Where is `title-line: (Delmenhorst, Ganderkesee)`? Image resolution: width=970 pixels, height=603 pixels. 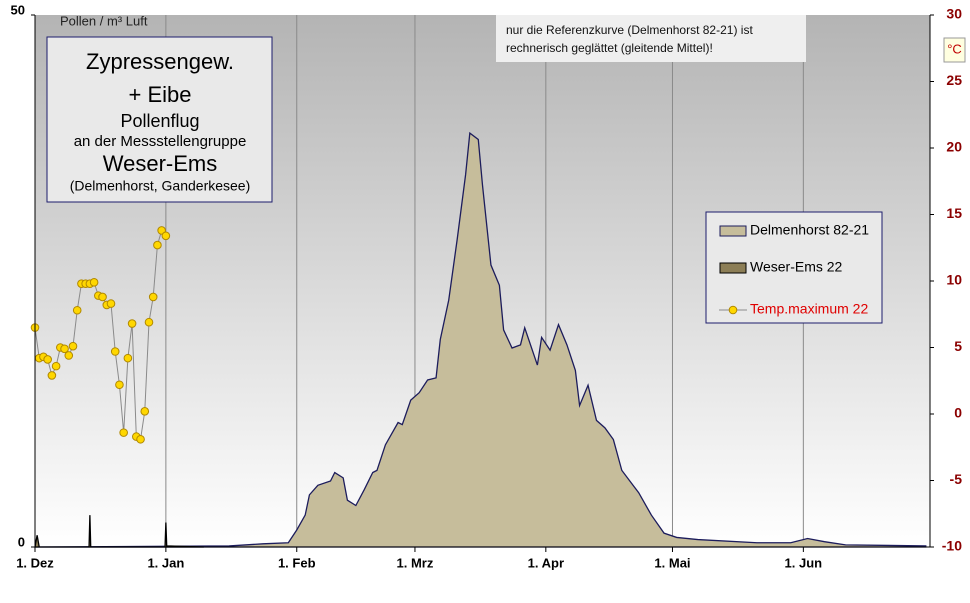
title-line: (Delmenhorst, Ganderkesee) is located at coordinates (160, 186).